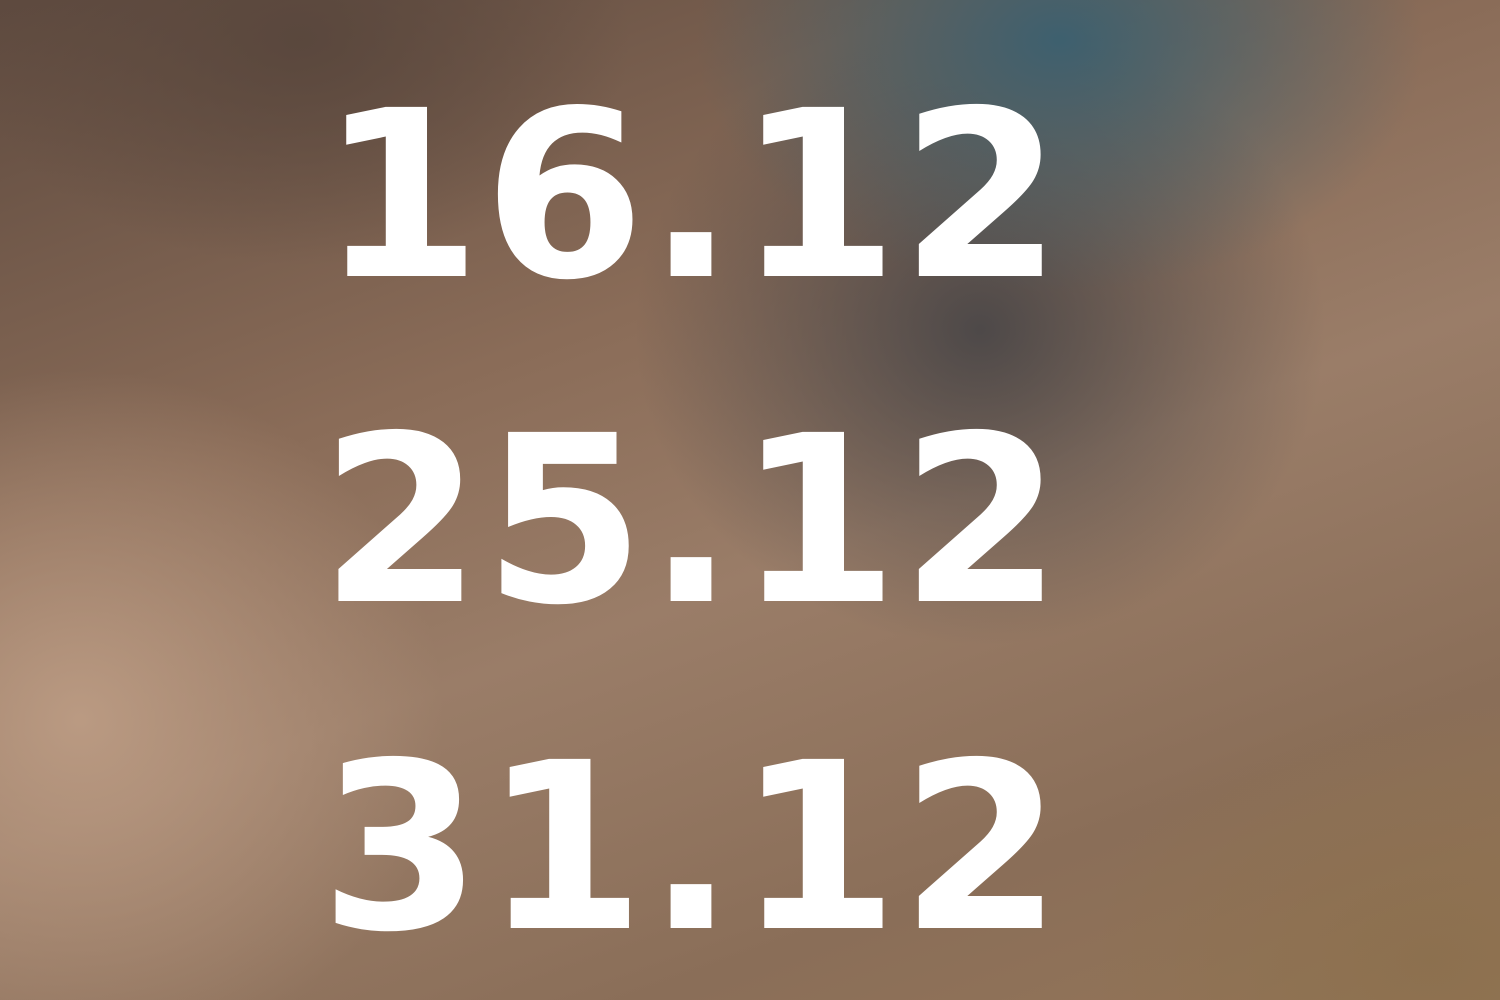  I want to click on date-1: 16.12, so click(692, 196).